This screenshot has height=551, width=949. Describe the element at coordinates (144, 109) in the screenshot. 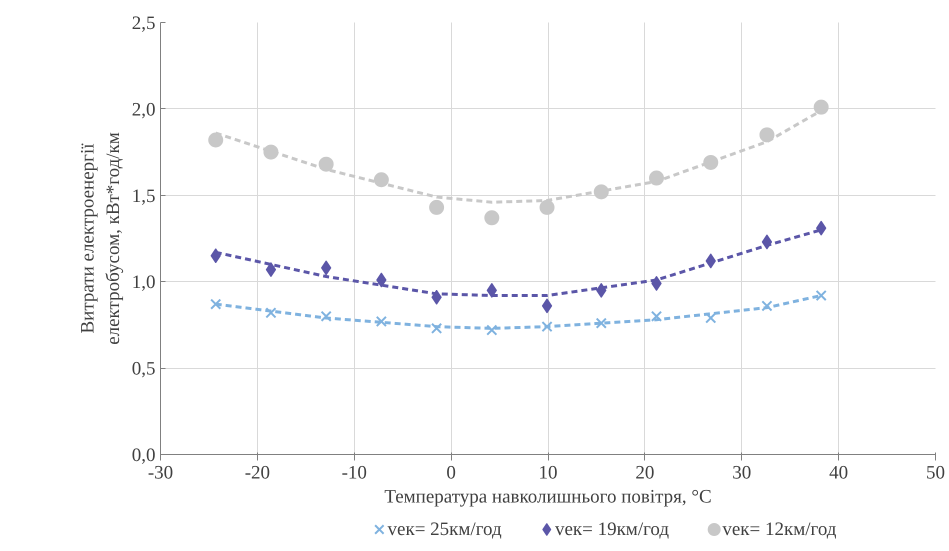

I see `y-tick-label: 2,0` at that location.